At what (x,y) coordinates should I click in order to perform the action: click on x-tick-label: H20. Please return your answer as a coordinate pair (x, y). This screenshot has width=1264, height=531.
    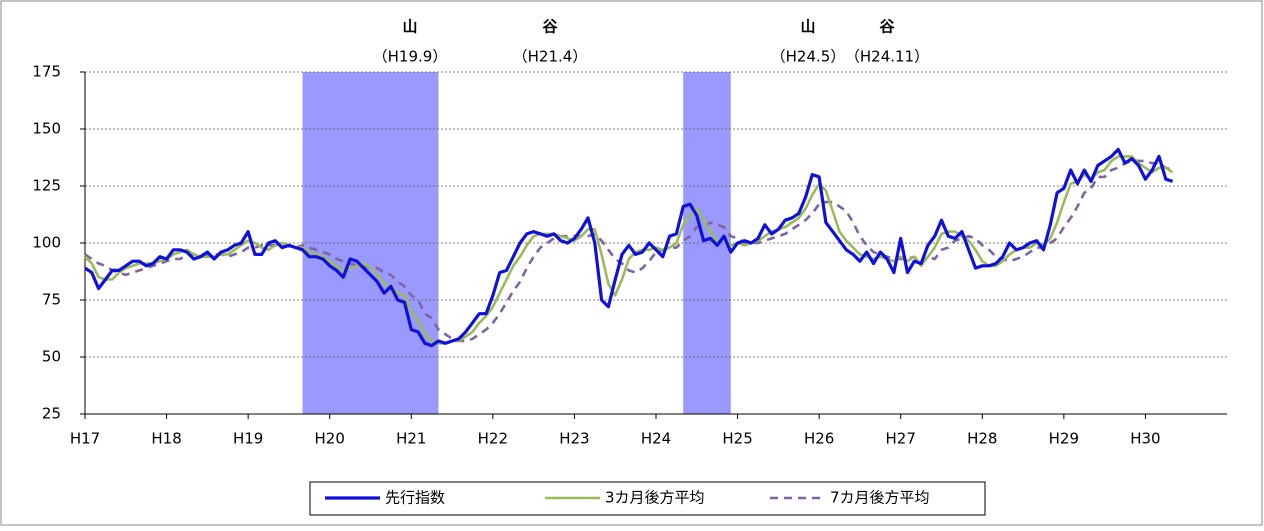
    Looking at the image, I should click on (330, 439).